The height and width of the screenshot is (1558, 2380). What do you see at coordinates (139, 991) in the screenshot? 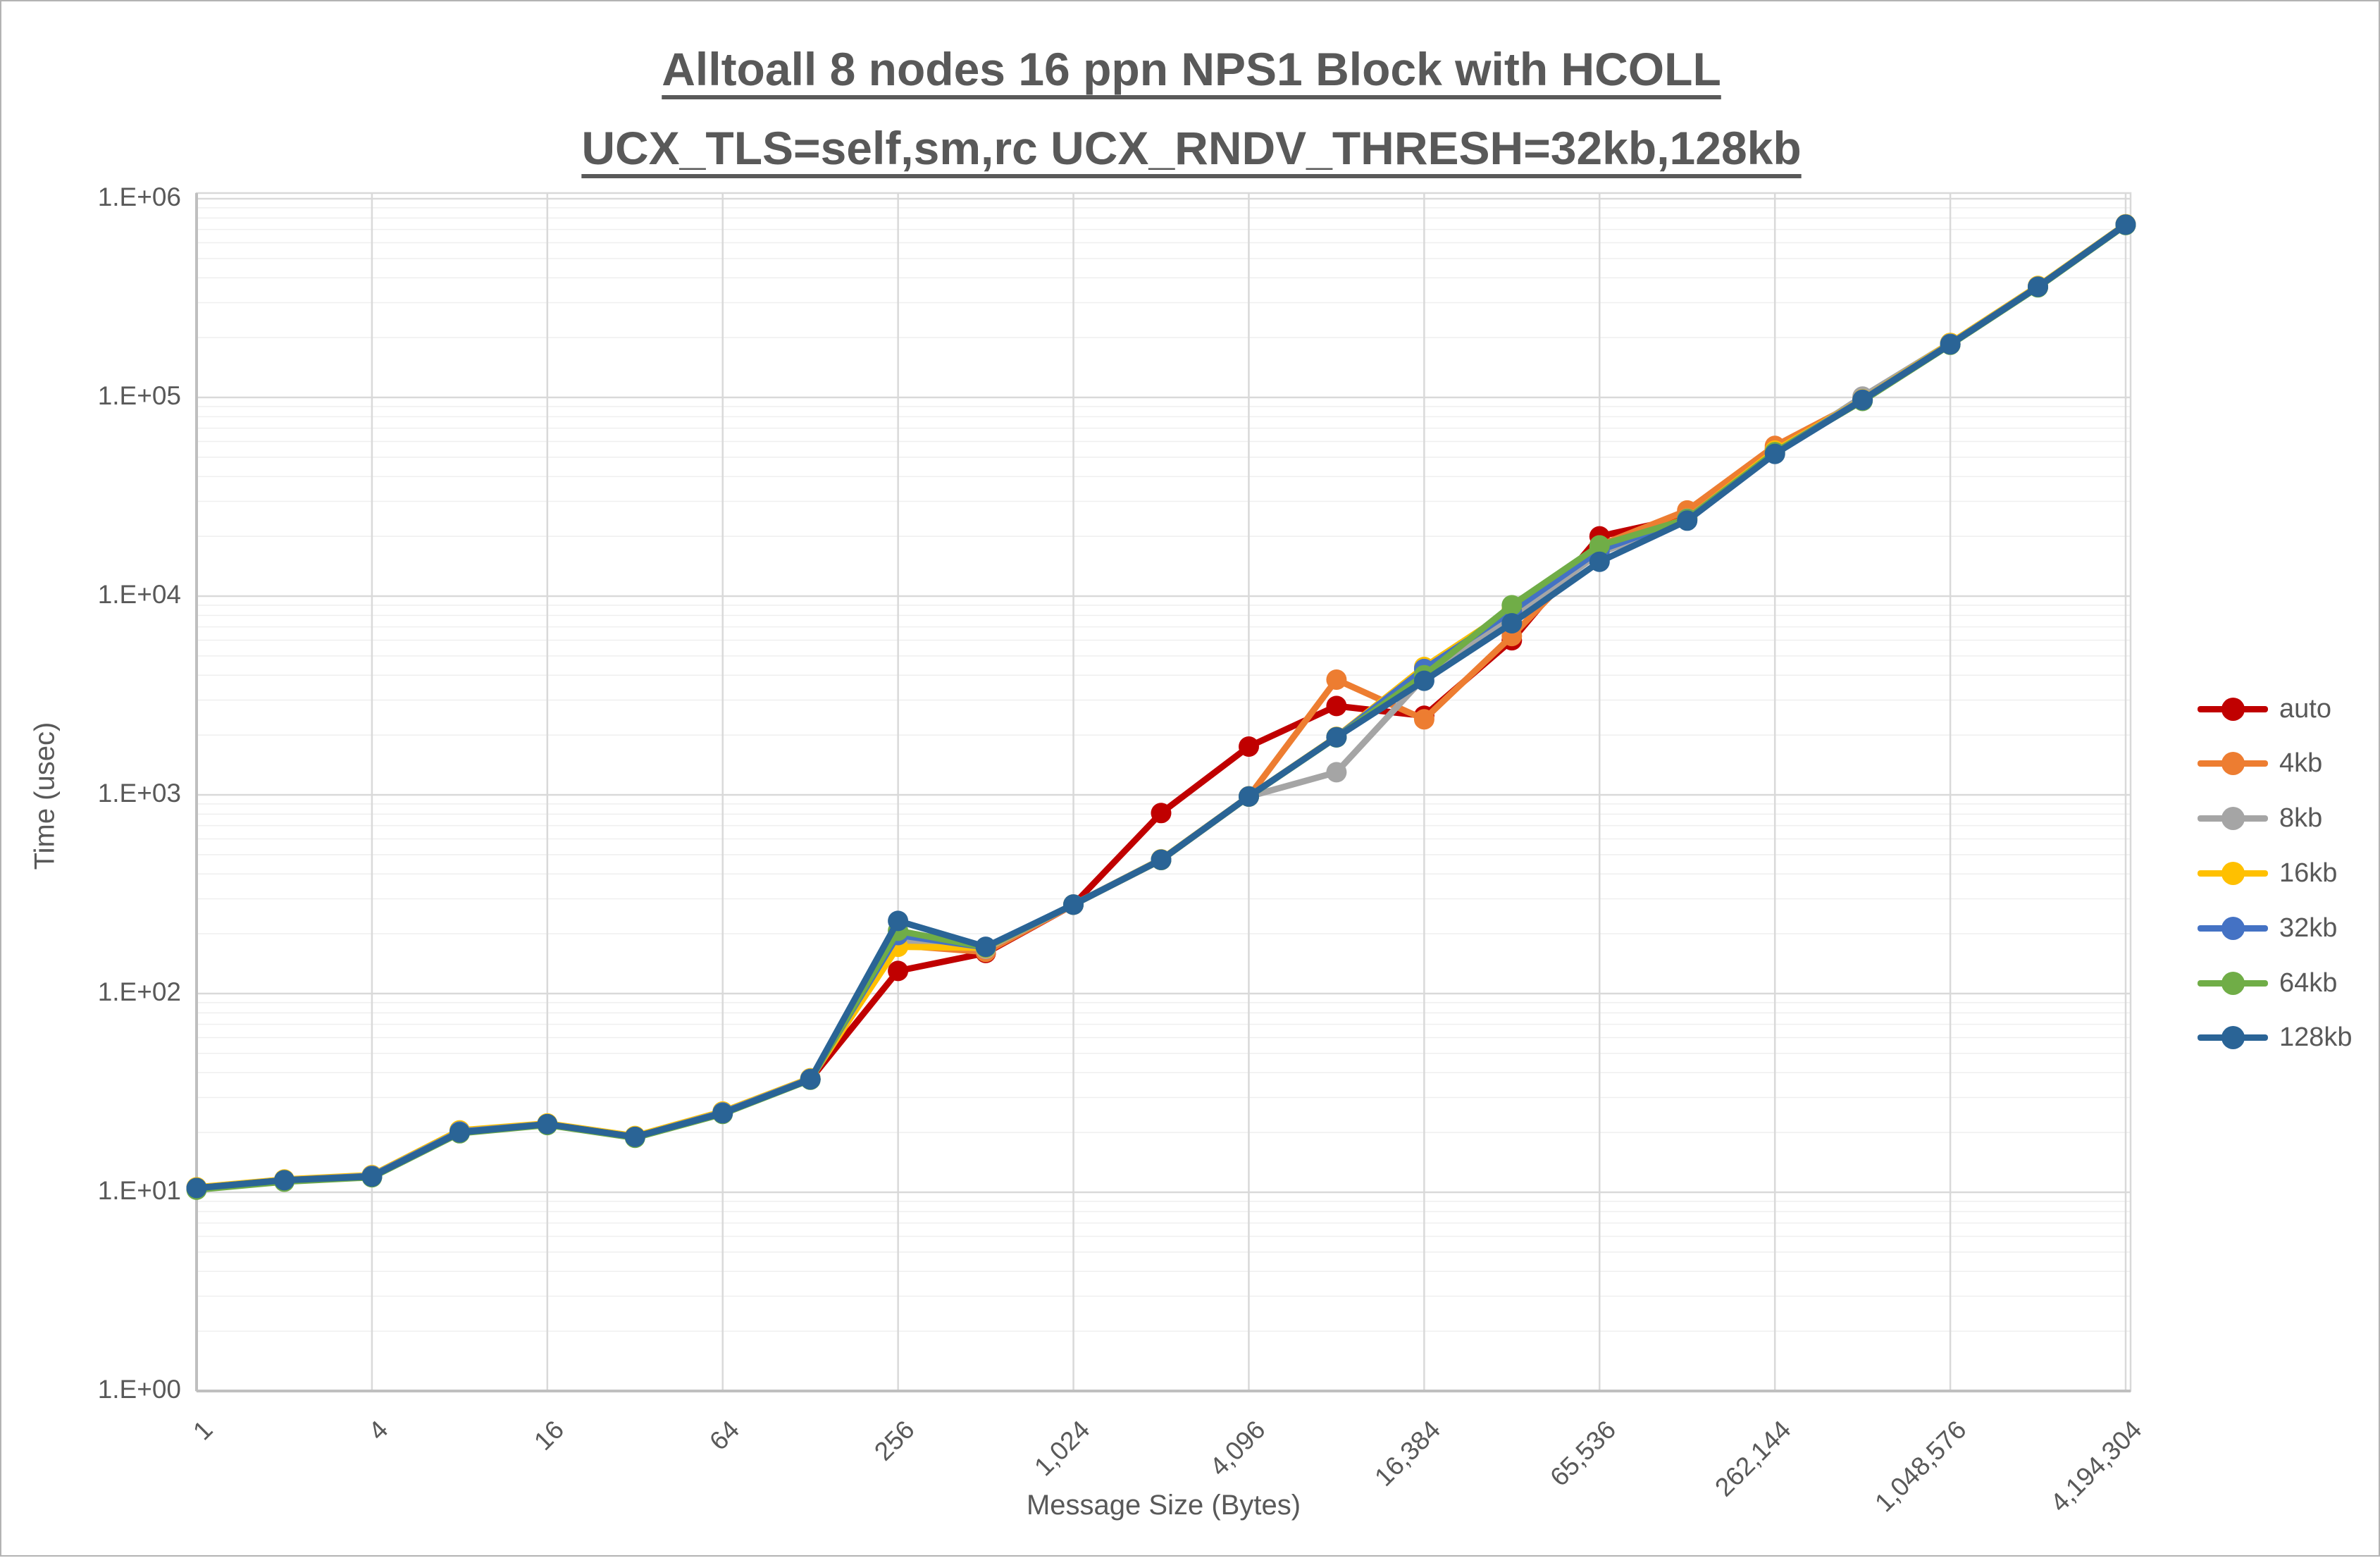
I see `y-tick-label: 1.E+02` at bounding box center [139, 991].